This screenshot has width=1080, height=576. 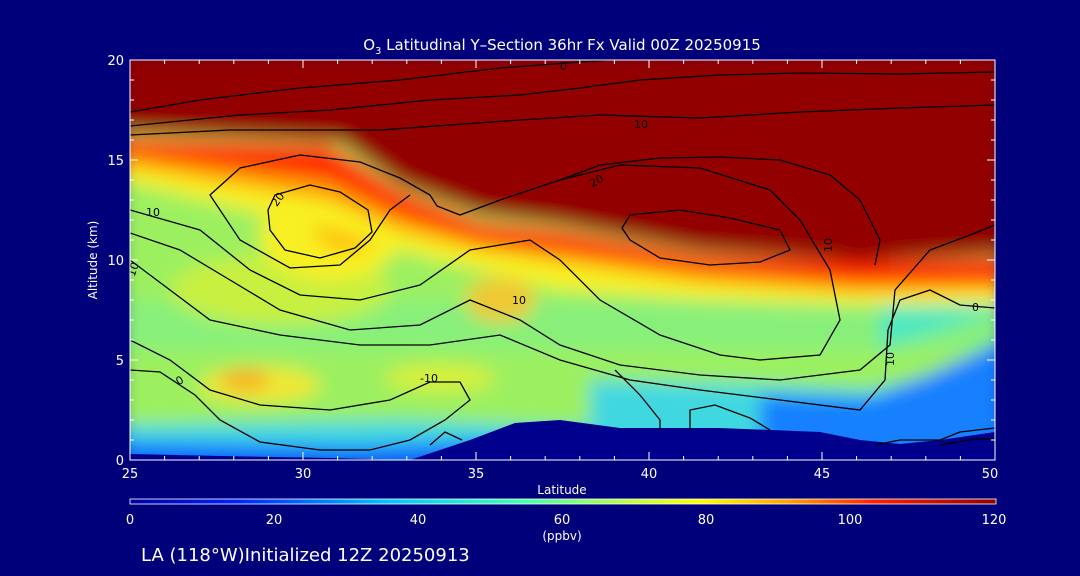 I want to click on x-tick-label: 25, so click(x=130, y=474).